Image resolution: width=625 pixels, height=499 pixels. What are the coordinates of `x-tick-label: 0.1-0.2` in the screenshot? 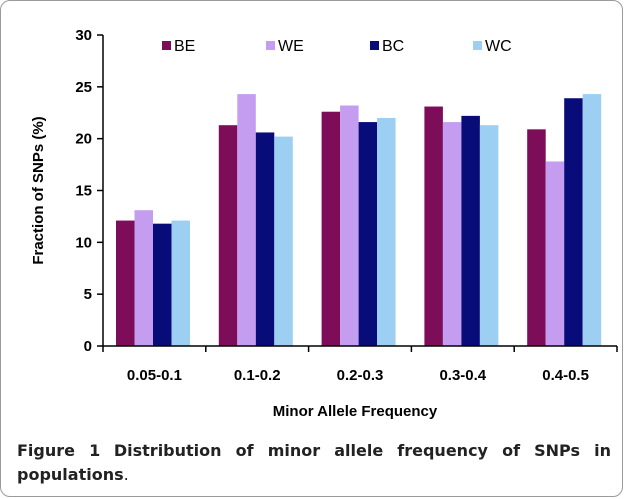 It's located at (257, 375).